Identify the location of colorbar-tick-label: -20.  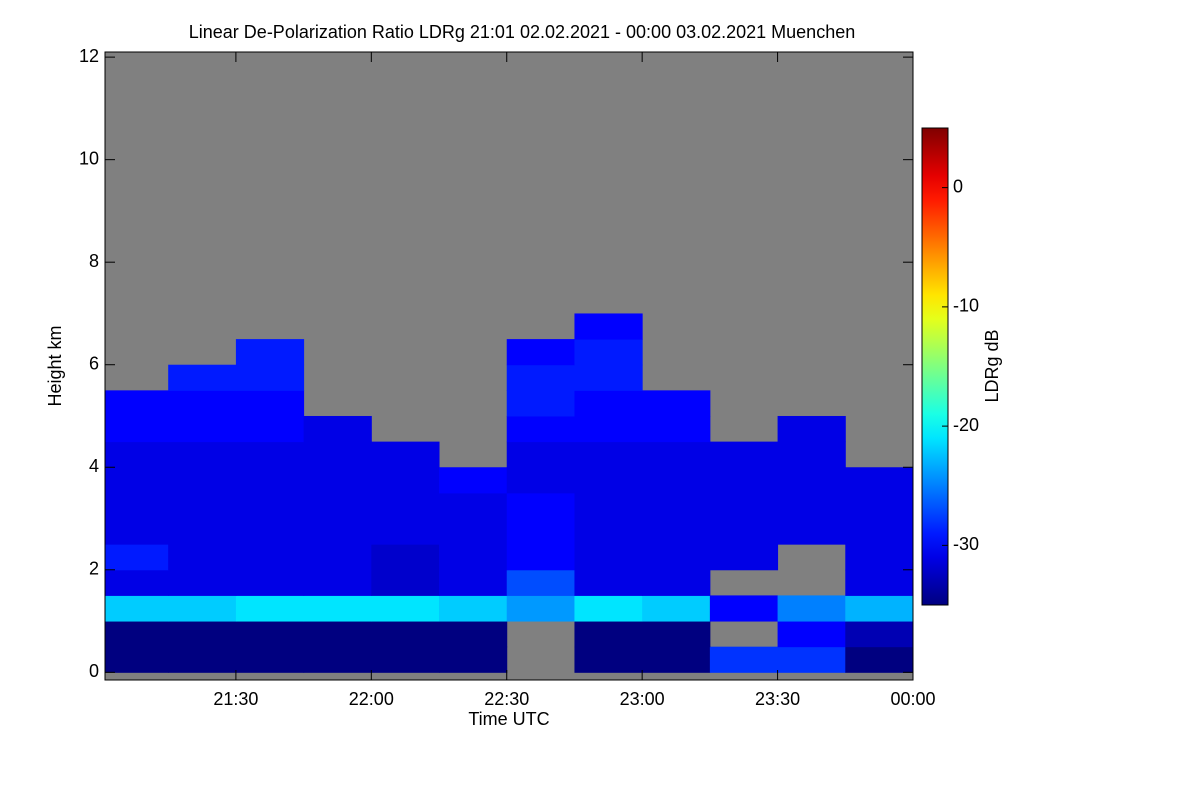
(966, 425).